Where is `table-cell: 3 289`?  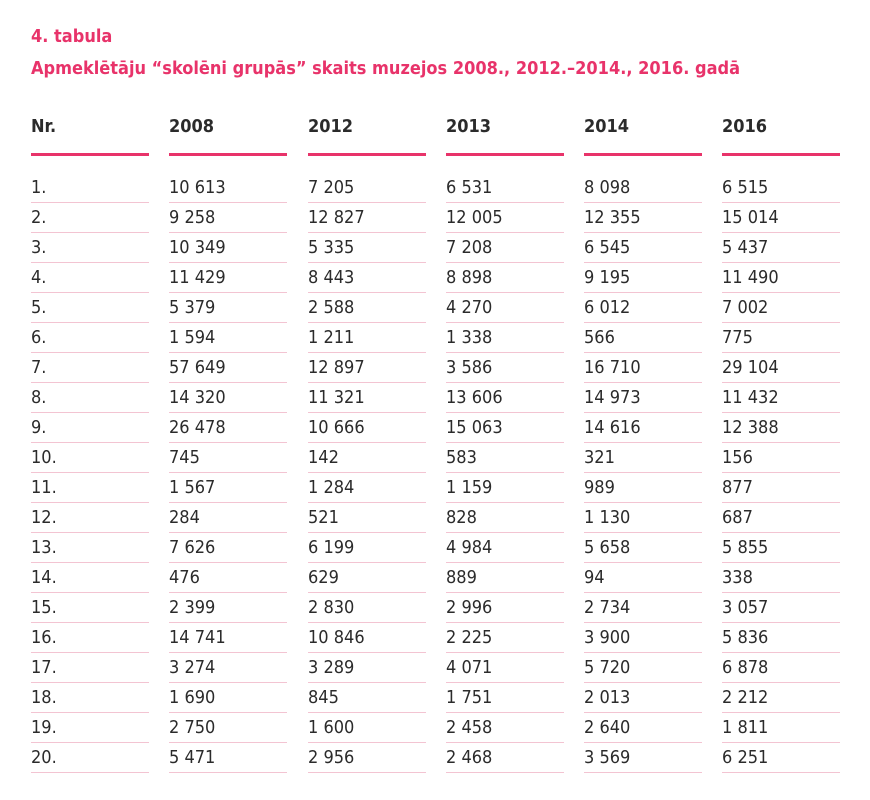 table-cell: 3 289 is located at coordinates (367, 668).